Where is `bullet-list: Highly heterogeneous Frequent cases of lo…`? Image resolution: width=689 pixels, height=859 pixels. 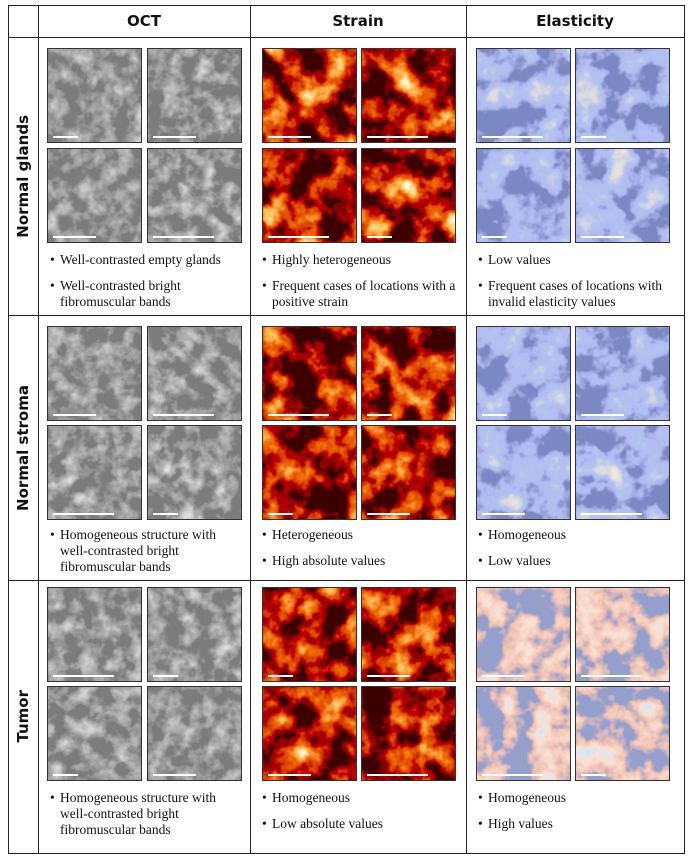
bullet-list: Highly heterogeneous Frequent cases of lo… is located at coordinates (359, 286).